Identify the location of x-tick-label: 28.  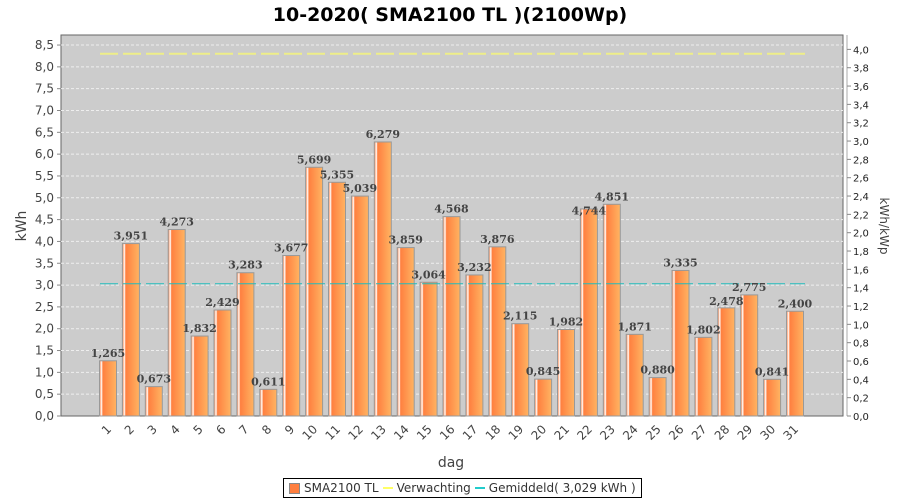
(722, 432).